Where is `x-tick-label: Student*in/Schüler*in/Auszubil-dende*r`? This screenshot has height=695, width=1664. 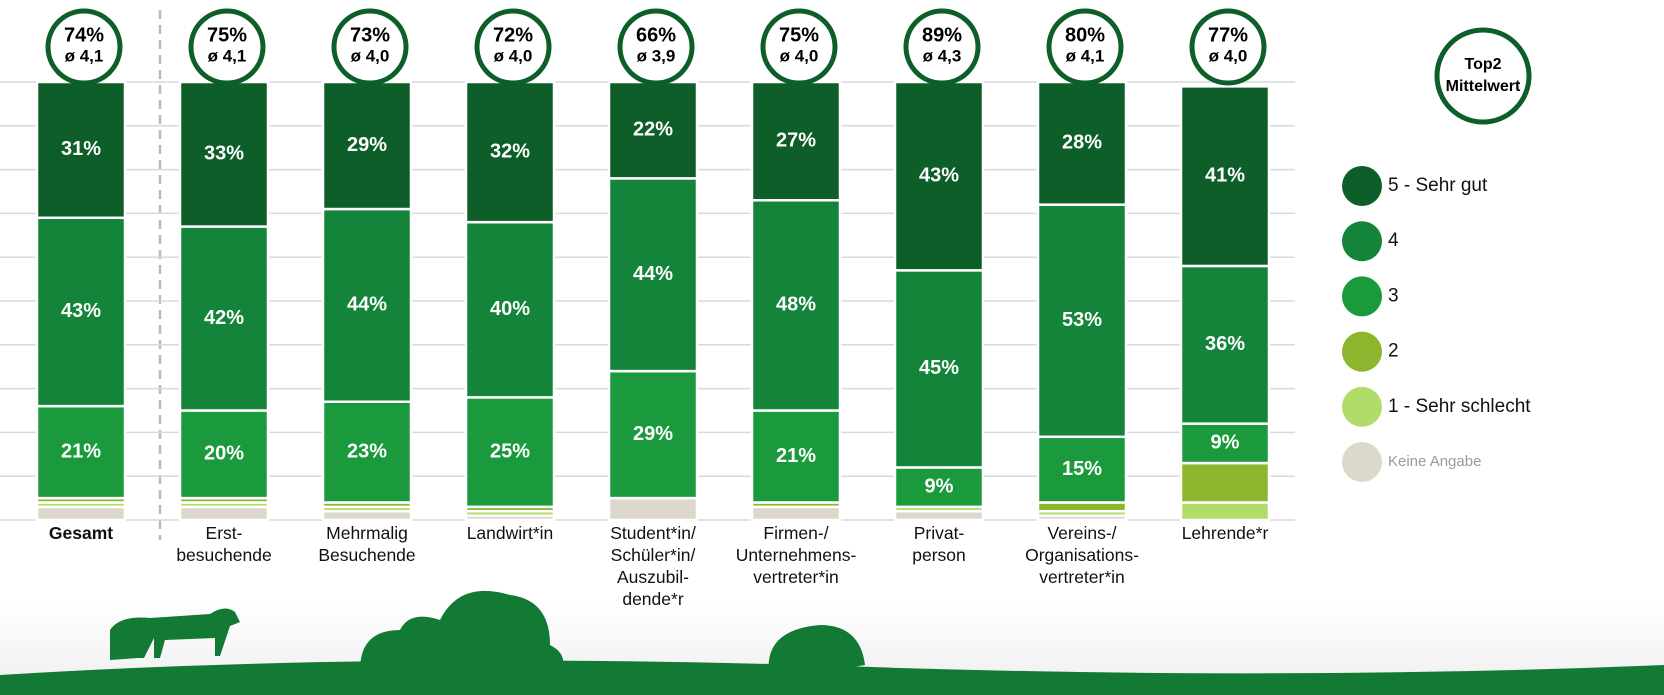 x-tick-label: Student*in/Schüler*in/Auszubil-dende*r is located at coordinates (653, 566).